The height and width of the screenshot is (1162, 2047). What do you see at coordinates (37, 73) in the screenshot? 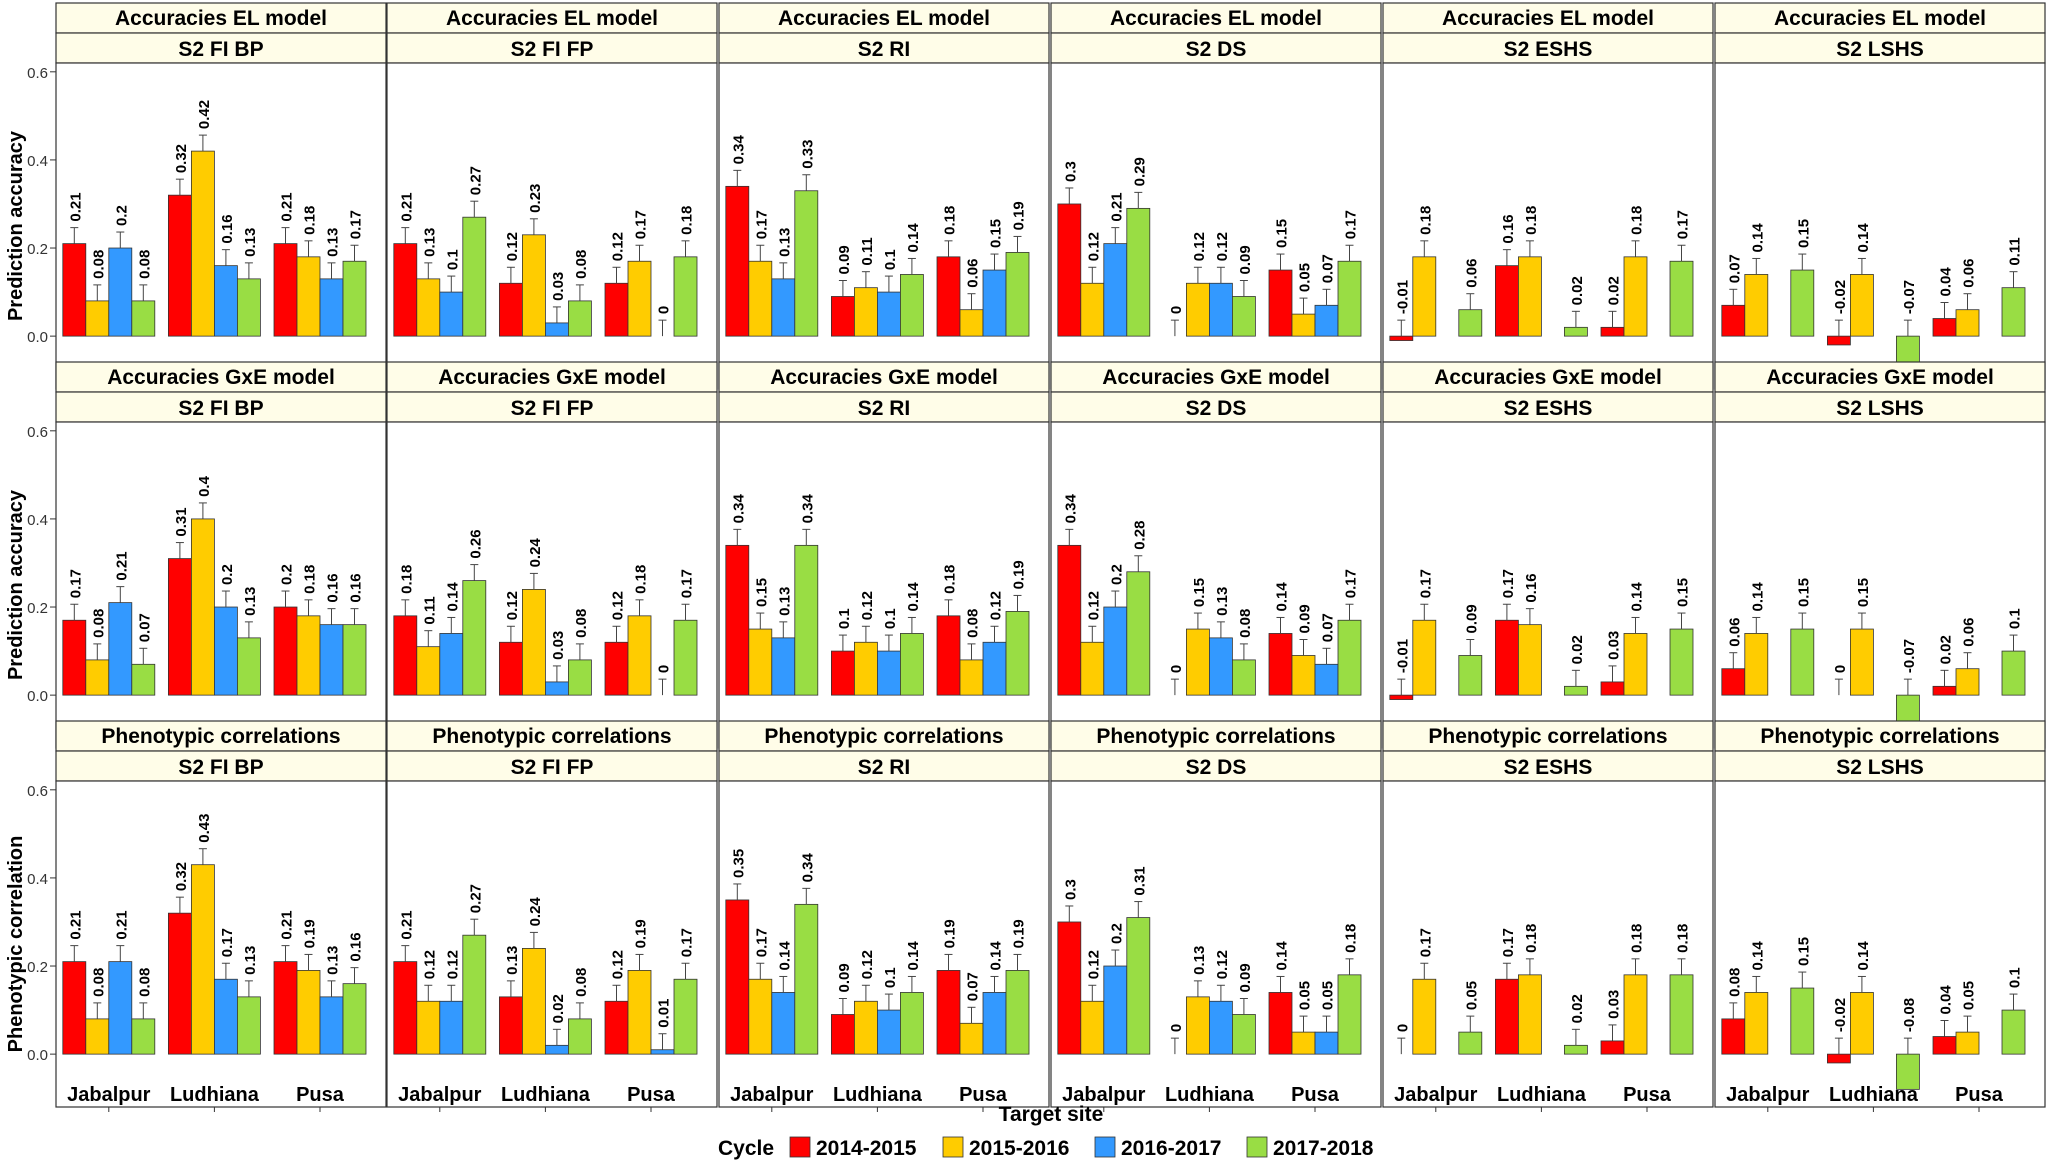
I see `y-tick-label: 0.6` at bounding box center [37, 73].